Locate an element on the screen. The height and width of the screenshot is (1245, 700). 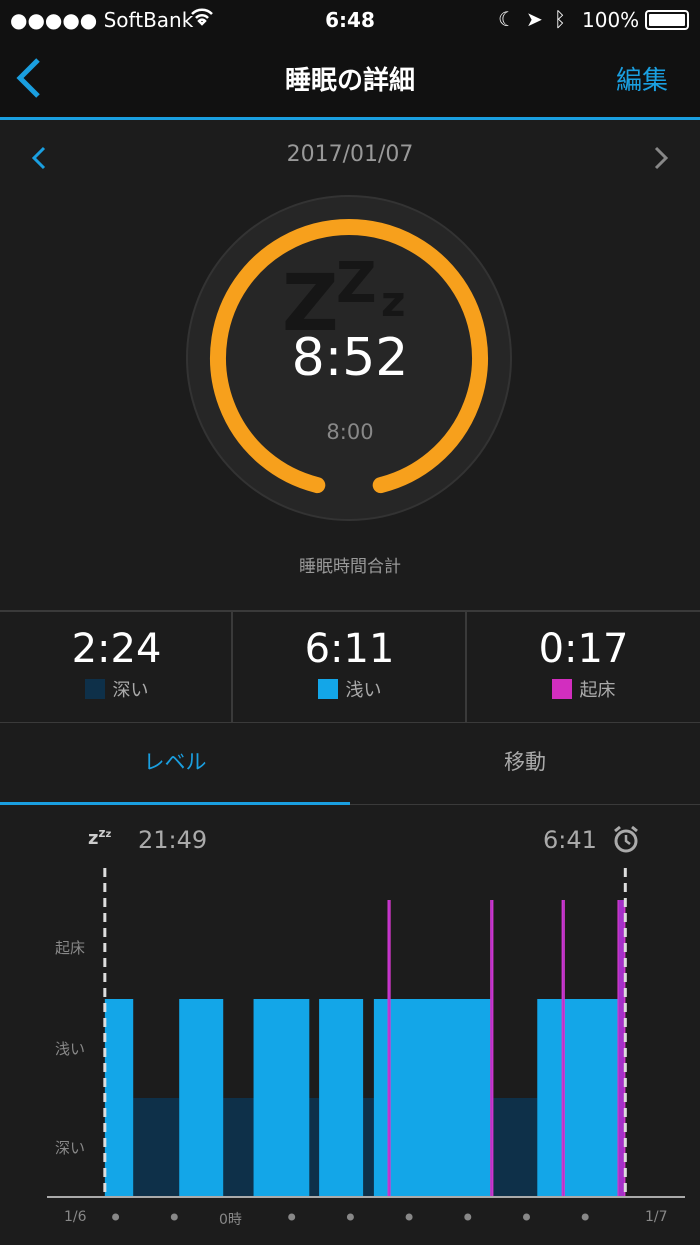
sleep-ring: Z Z z is located at coordinates (349, 358).